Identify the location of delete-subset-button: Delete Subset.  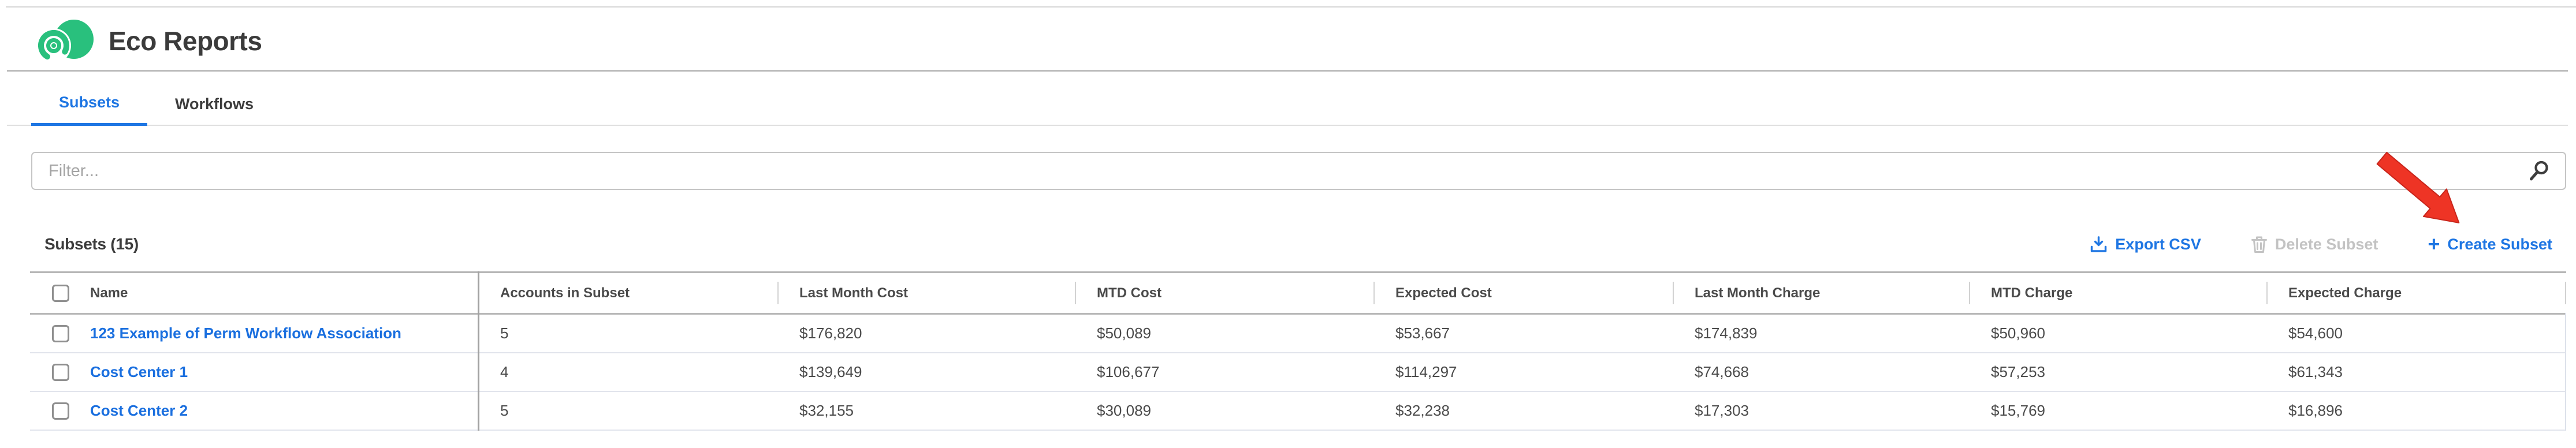
(2315, 244).